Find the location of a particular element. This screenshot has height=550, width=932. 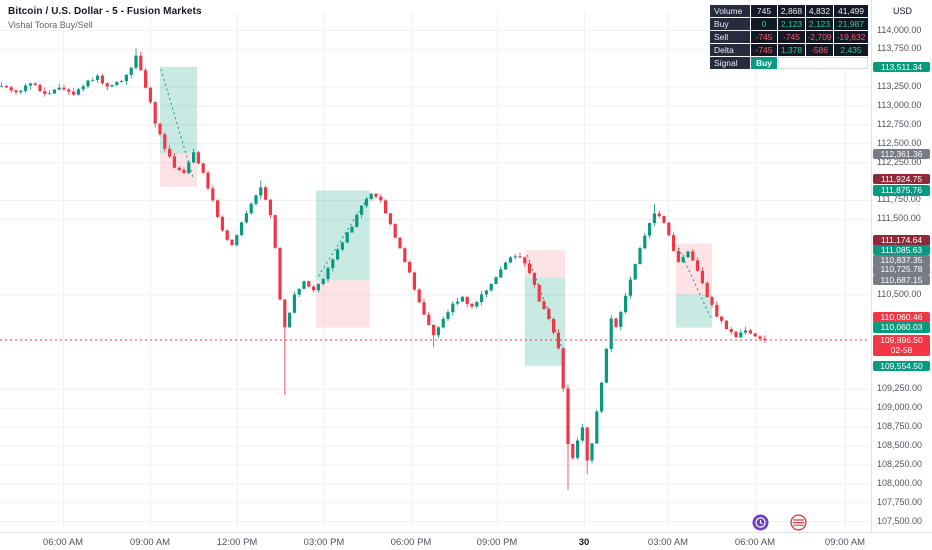

price-level-badge: 110,725.78 is located at coordinates (901, 269).